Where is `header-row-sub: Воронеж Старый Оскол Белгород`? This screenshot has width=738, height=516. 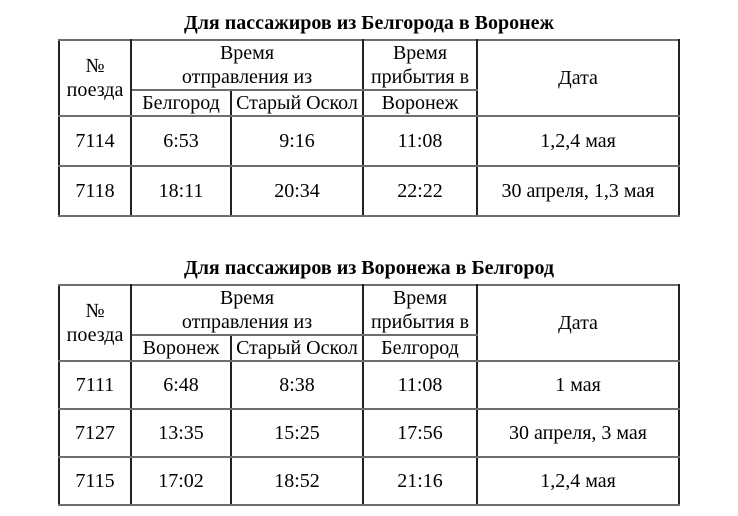 header-row-sub: Воронеж Старый Оскол Белгород is located at coordinates (369, 348).